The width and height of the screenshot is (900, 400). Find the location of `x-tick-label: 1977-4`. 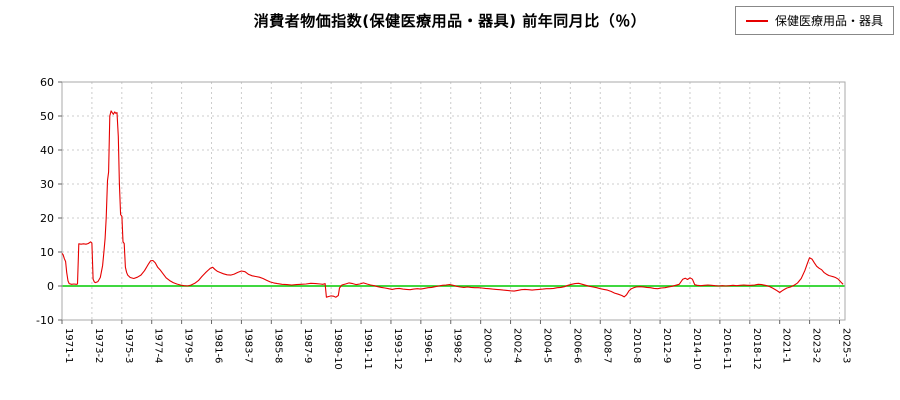

x-tick-label: 1977-4 is located at coordinates (158, 345).